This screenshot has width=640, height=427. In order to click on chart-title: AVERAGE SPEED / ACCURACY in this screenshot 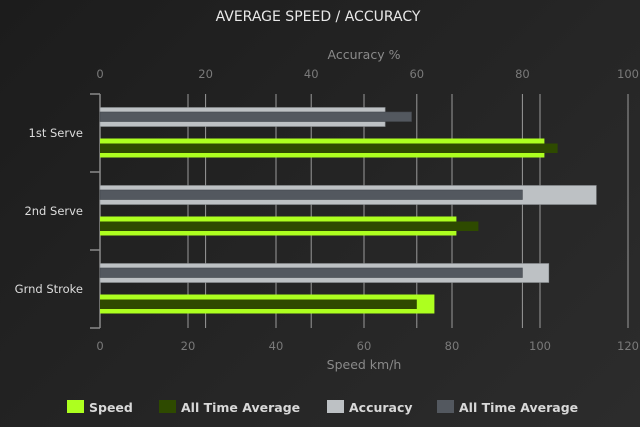, I will do `click(318, 17)`.